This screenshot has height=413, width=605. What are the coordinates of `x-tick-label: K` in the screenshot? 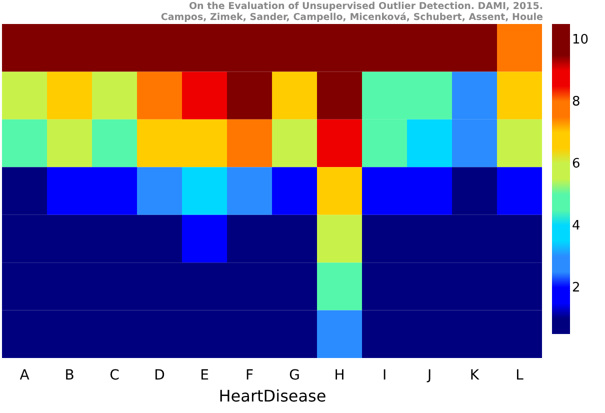 It's located at (475, 376).